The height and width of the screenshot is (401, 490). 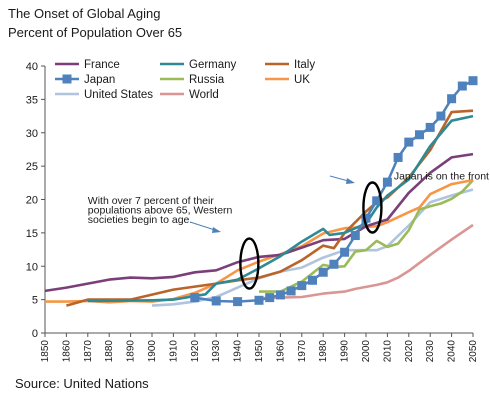 I want to click on x-tick-label: 1950, so click(x=259, y=351).